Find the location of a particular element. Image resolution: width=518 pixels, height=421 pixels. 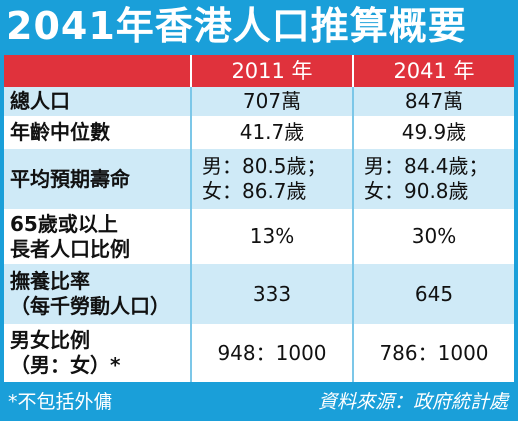

text-line: 13% is located at coordinates (272, 236).